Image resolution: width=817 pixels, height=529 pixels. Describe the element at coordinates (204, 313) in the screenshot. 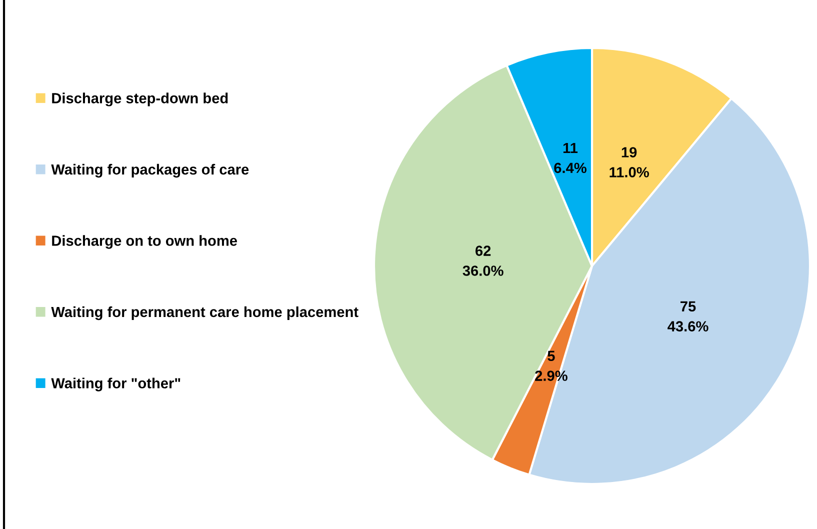

I see `legend-label: Waiting for permanent care home placement` at that location.